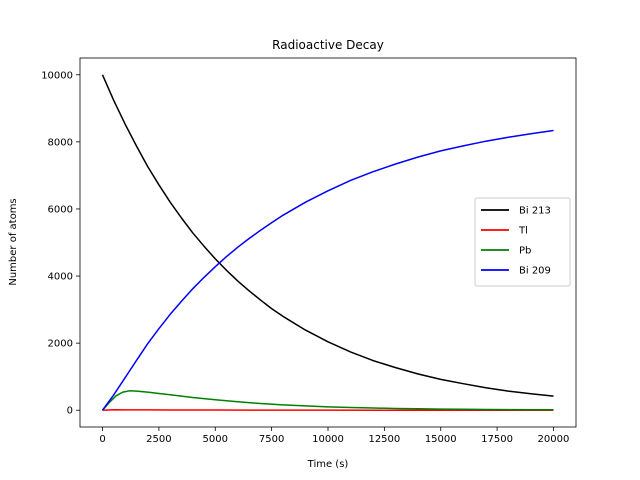 Image resolution: width=640 pixels, height=480 pixels. Describe the element at coordinates (328, 45) in the screenshot. I see `chart-title: Radioactive Decay` at that location.